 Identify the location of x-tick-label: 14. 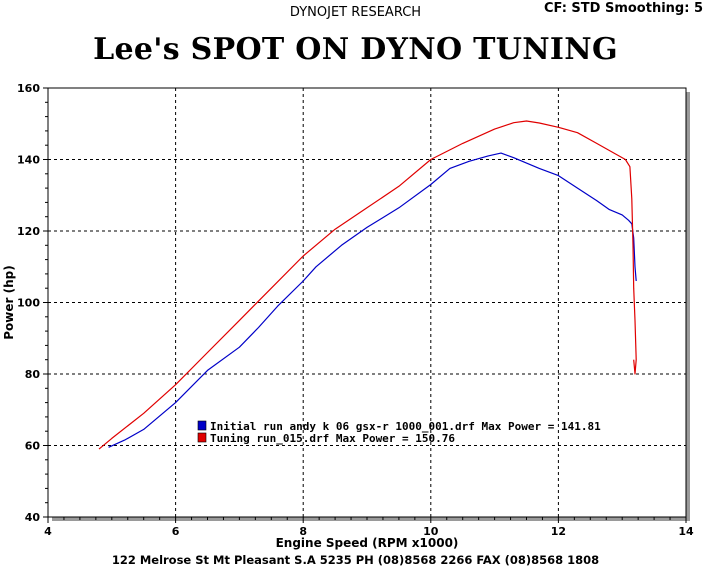
(686, 531).